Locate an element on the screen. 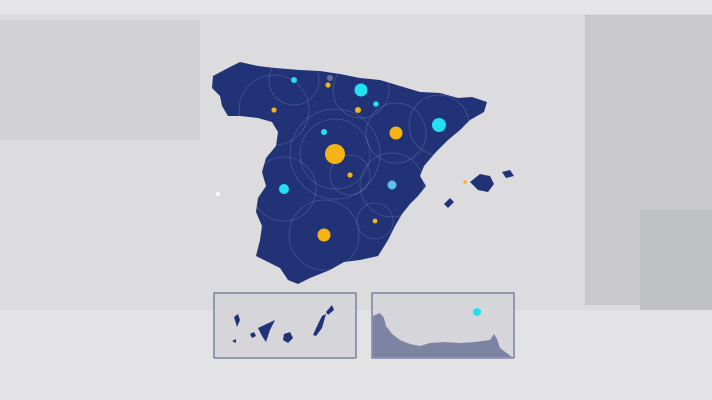 The image size is (712, 400). weather-dots is located at coordinates (341, 158).